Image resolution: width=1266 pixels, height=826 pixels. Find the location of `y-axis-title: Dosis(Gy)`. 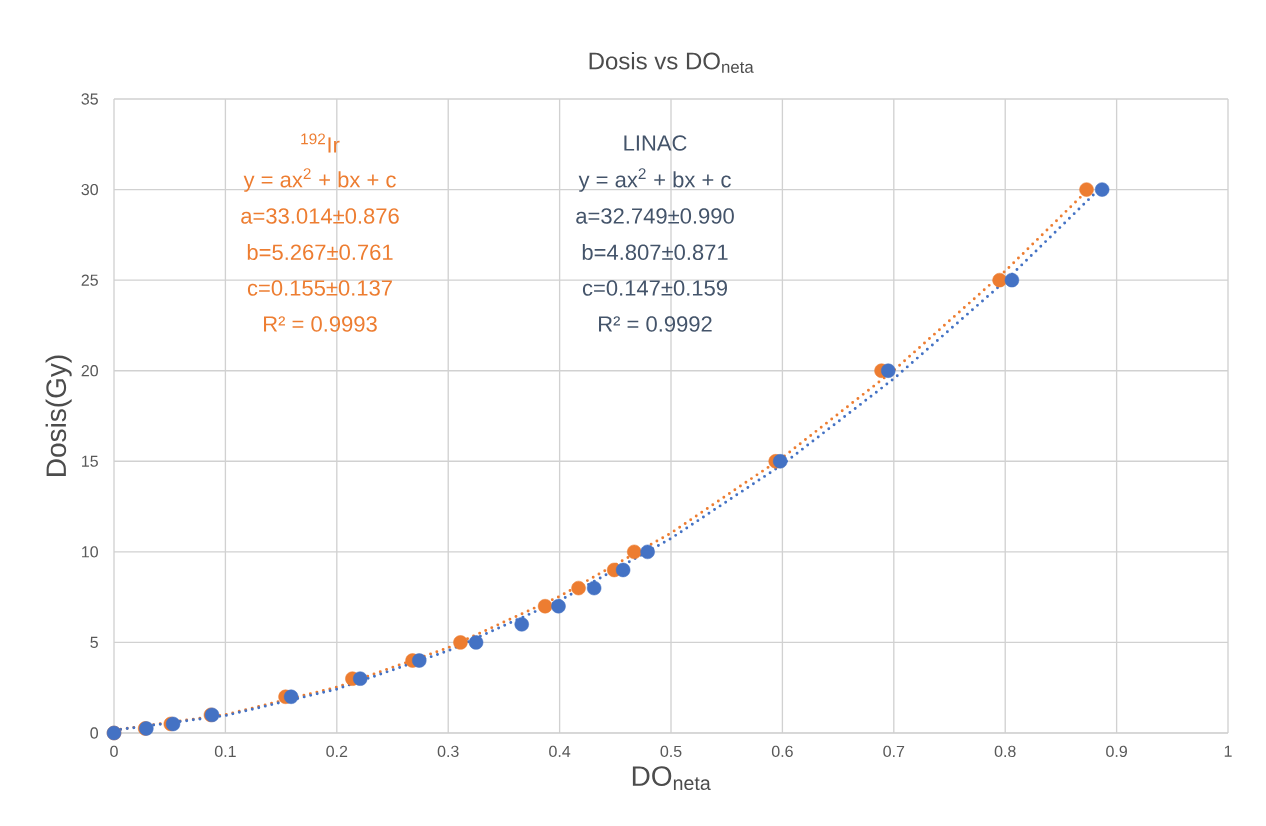

y-axis-title: Dosis(Gy) is located at coordinates (58, 415).